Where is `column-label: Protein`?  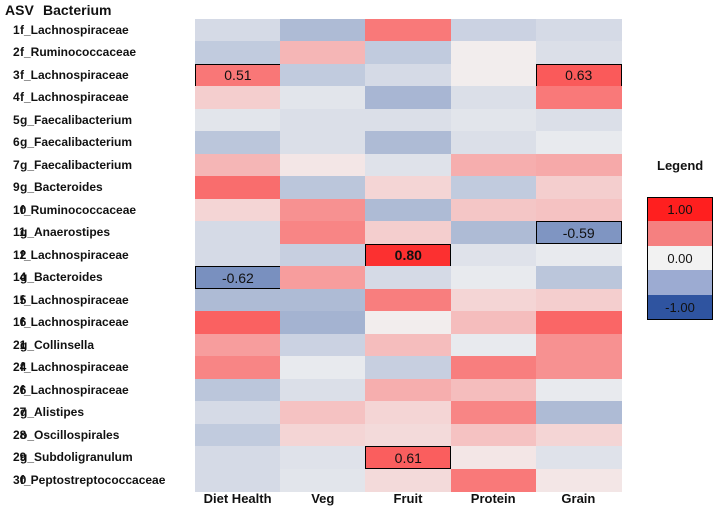 column-label: Protein is located at coordinates (493, 498).